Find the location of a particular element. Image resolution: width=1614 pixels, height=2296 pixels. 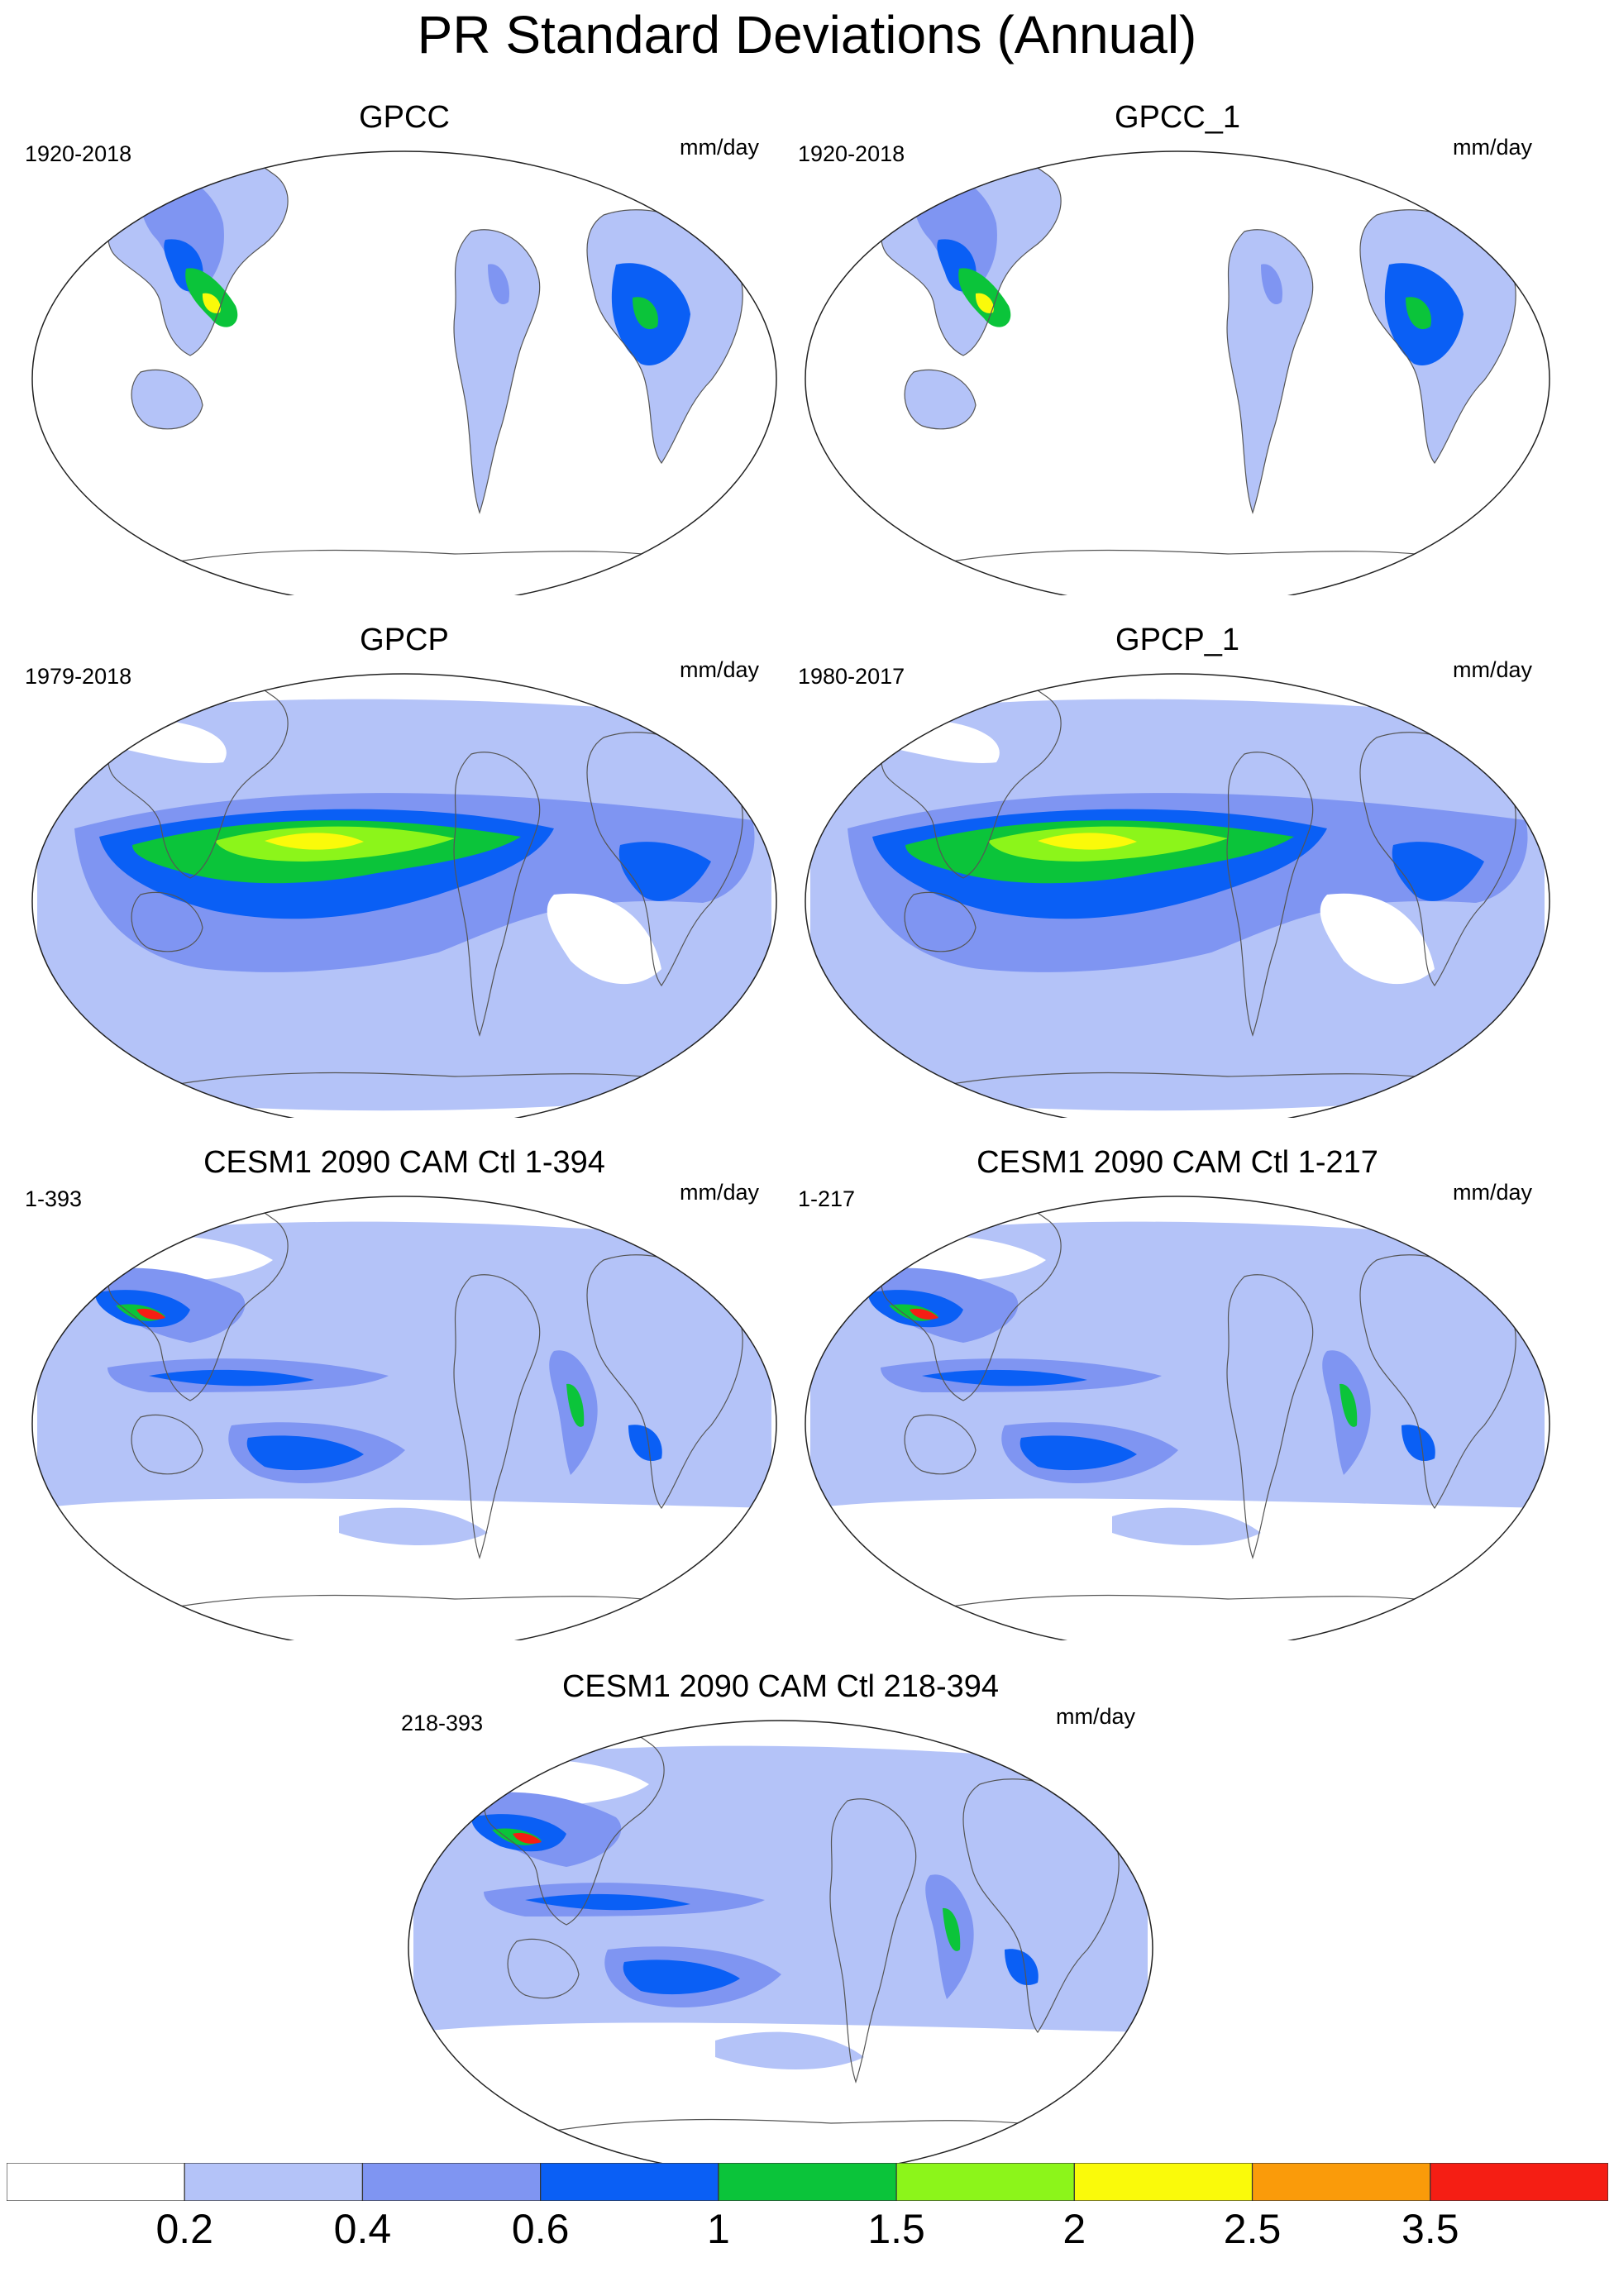

figure-title: PR Standard Deviations (Annual) is located at coordinates (807, 34).